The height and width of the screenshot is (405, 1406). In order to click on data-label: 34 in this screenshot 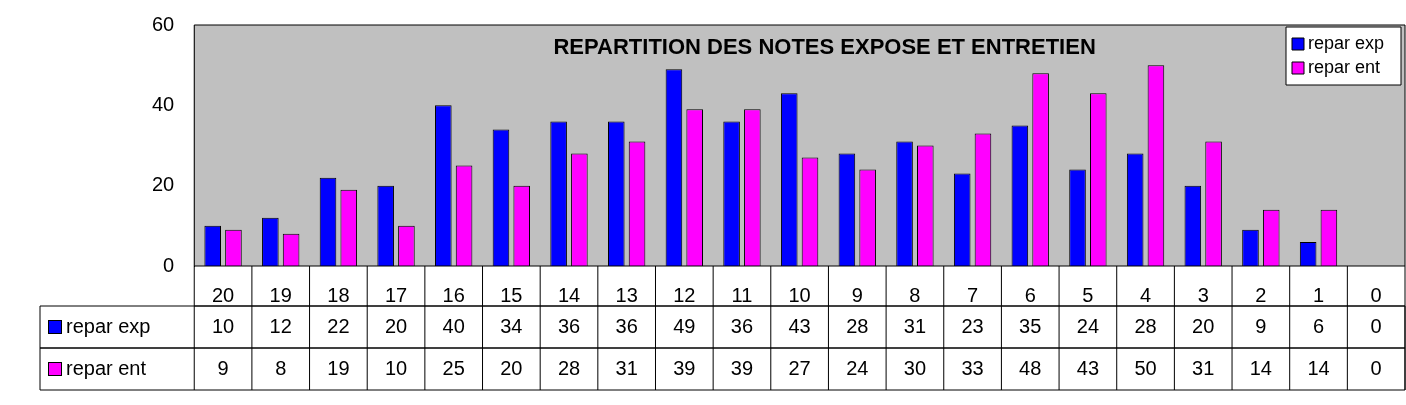, I will do `click(511, 325)`.